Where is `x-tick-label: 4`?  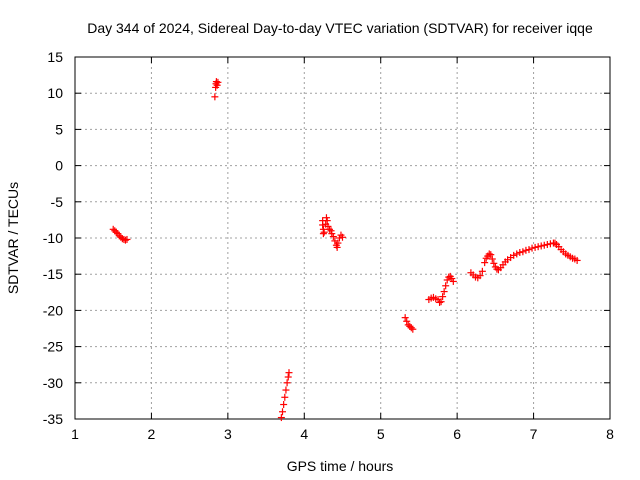
x-tick-label: 4 is located at coordinates (304, 434).